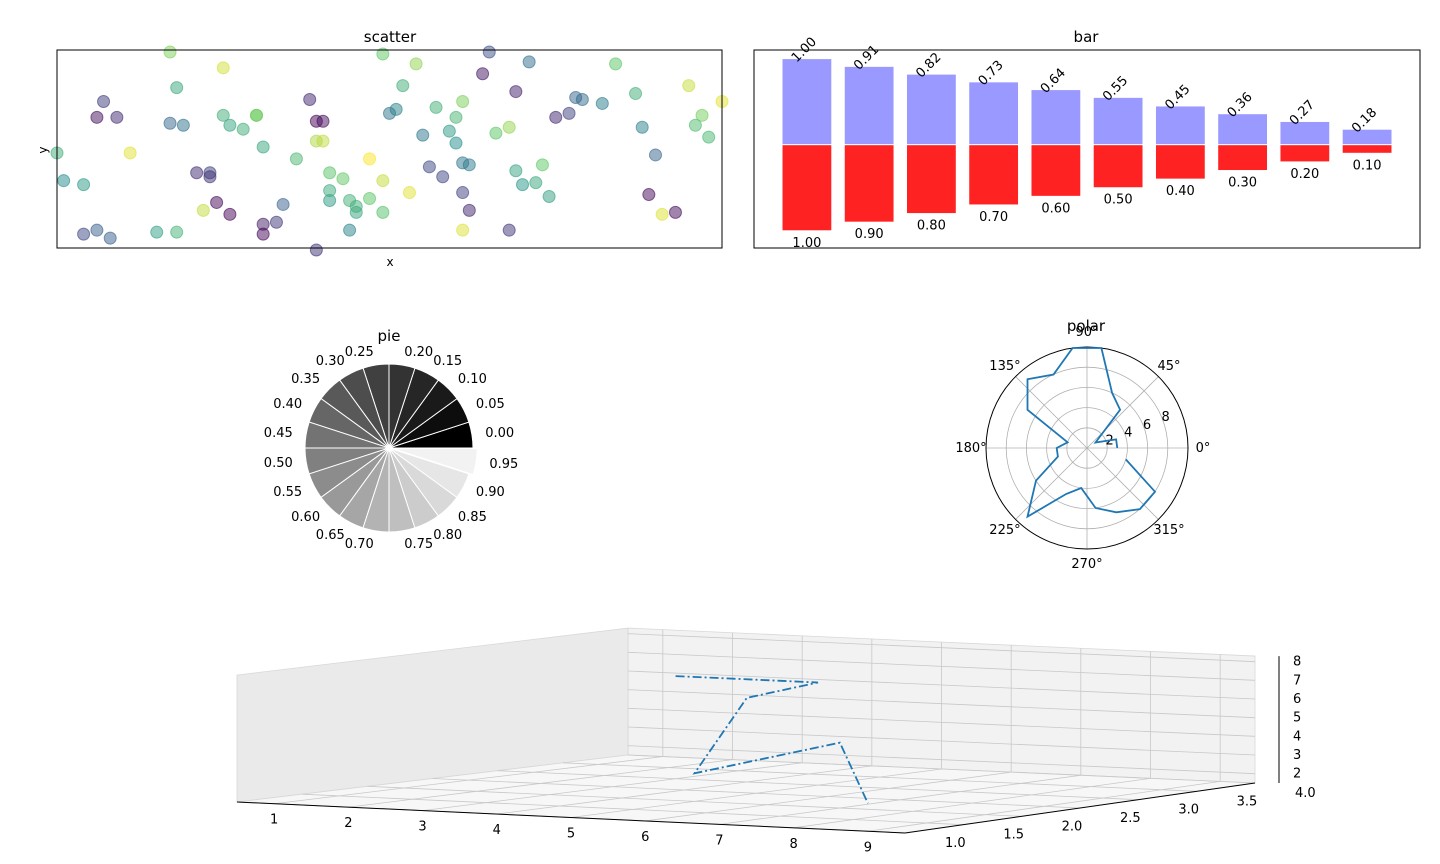 The height and width of the screenshot is (864, 1440). Describe the element at coordinates (1013, 835) in the screenshot. I see `plot3d-y-tick: 1.5` at that location.